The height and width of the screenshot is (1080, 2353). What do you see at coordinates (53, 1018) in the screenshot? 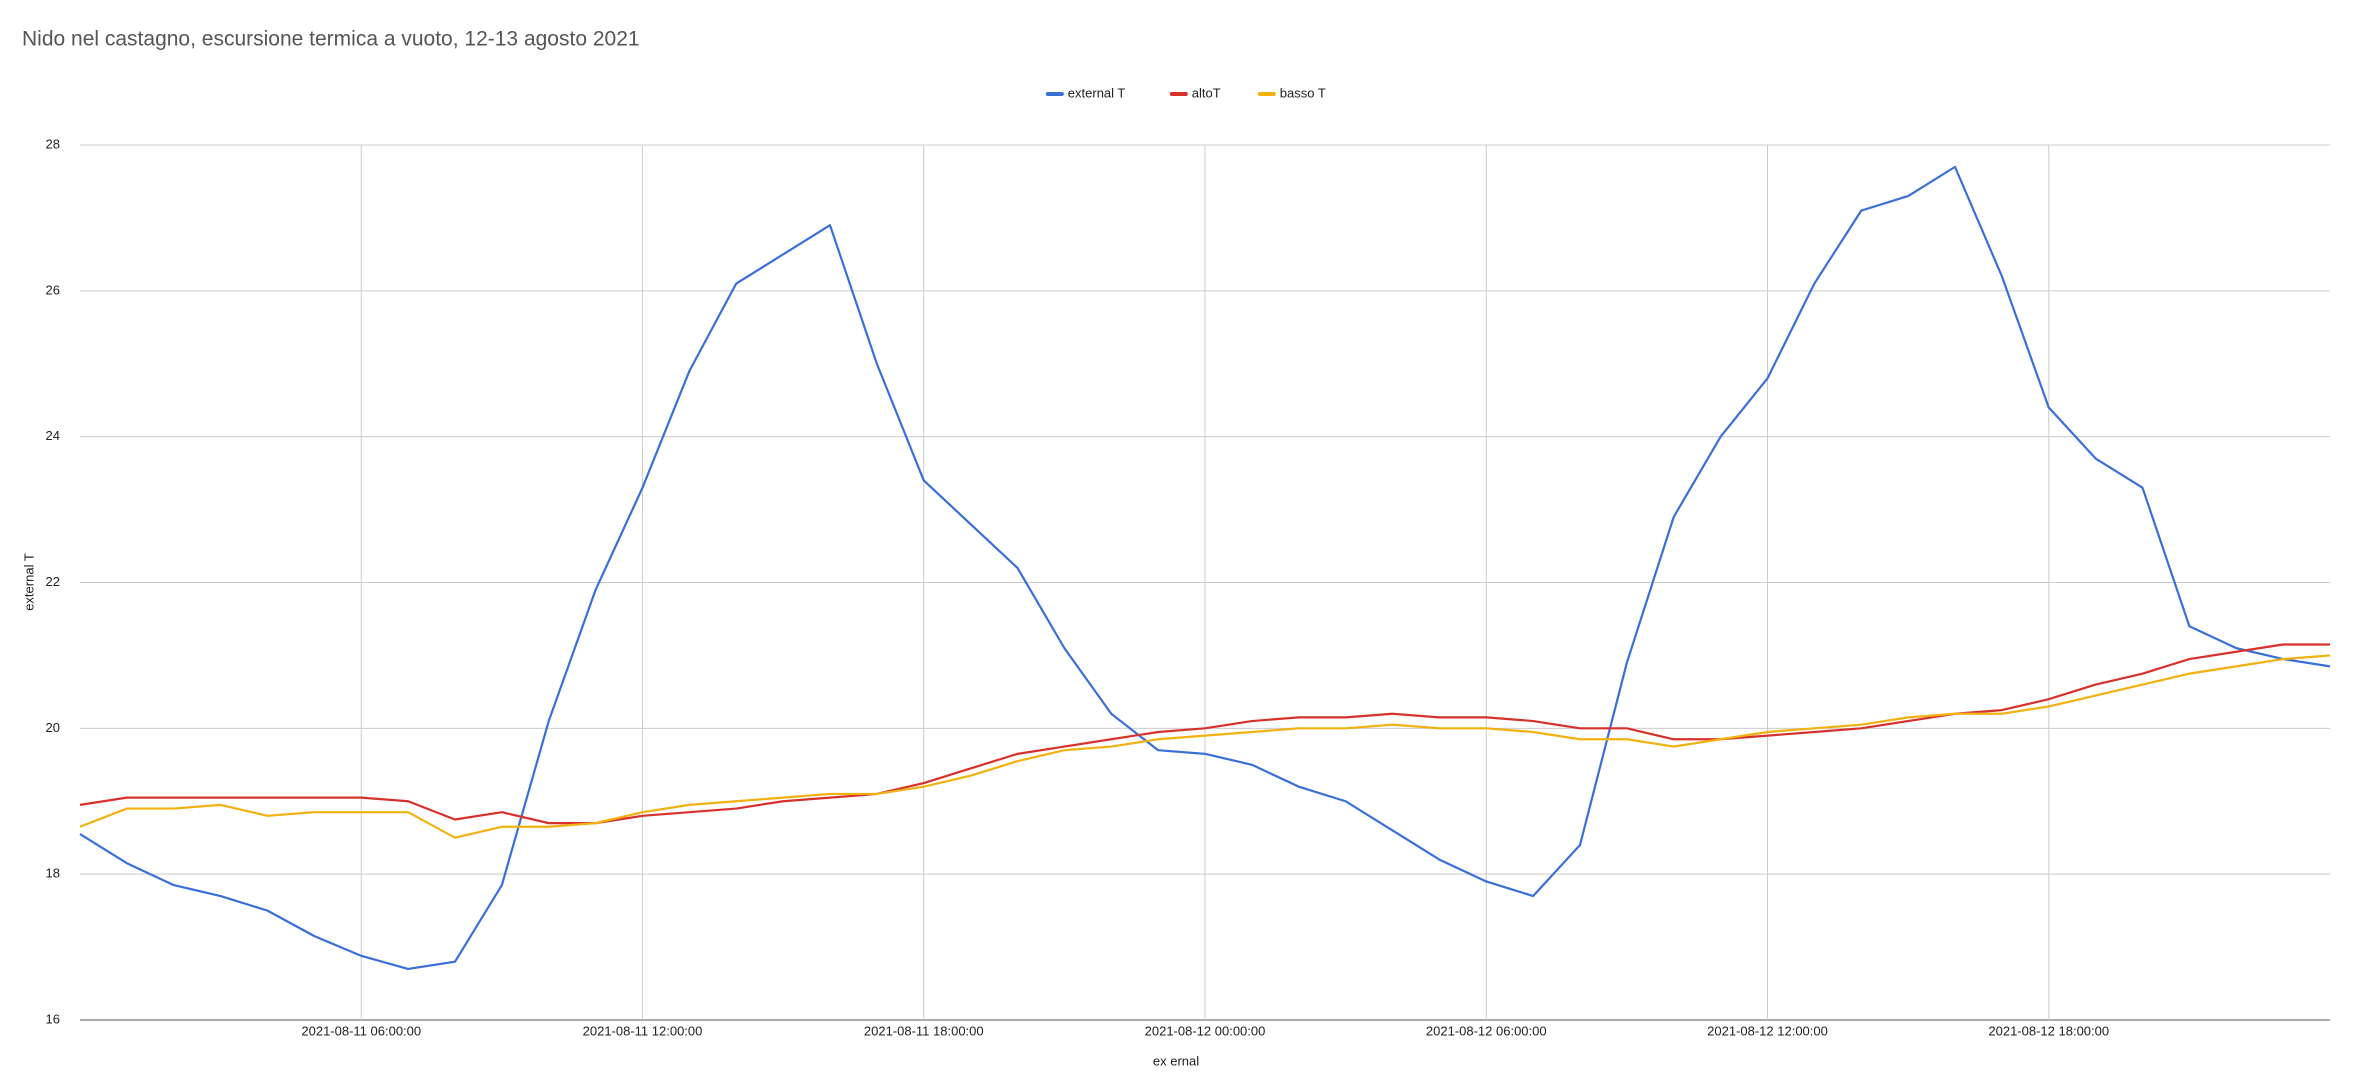
I see `y-tick-label: 16` at bounding box center [53, 1018].